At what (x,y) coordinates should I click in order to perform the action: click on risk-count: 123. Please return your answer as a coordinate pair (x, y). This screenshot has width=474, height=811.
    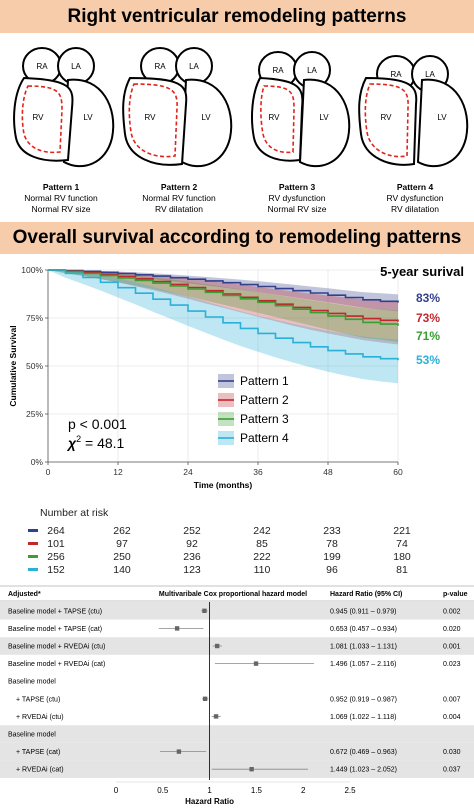
    Looking at the image, I should click on (192, 570).